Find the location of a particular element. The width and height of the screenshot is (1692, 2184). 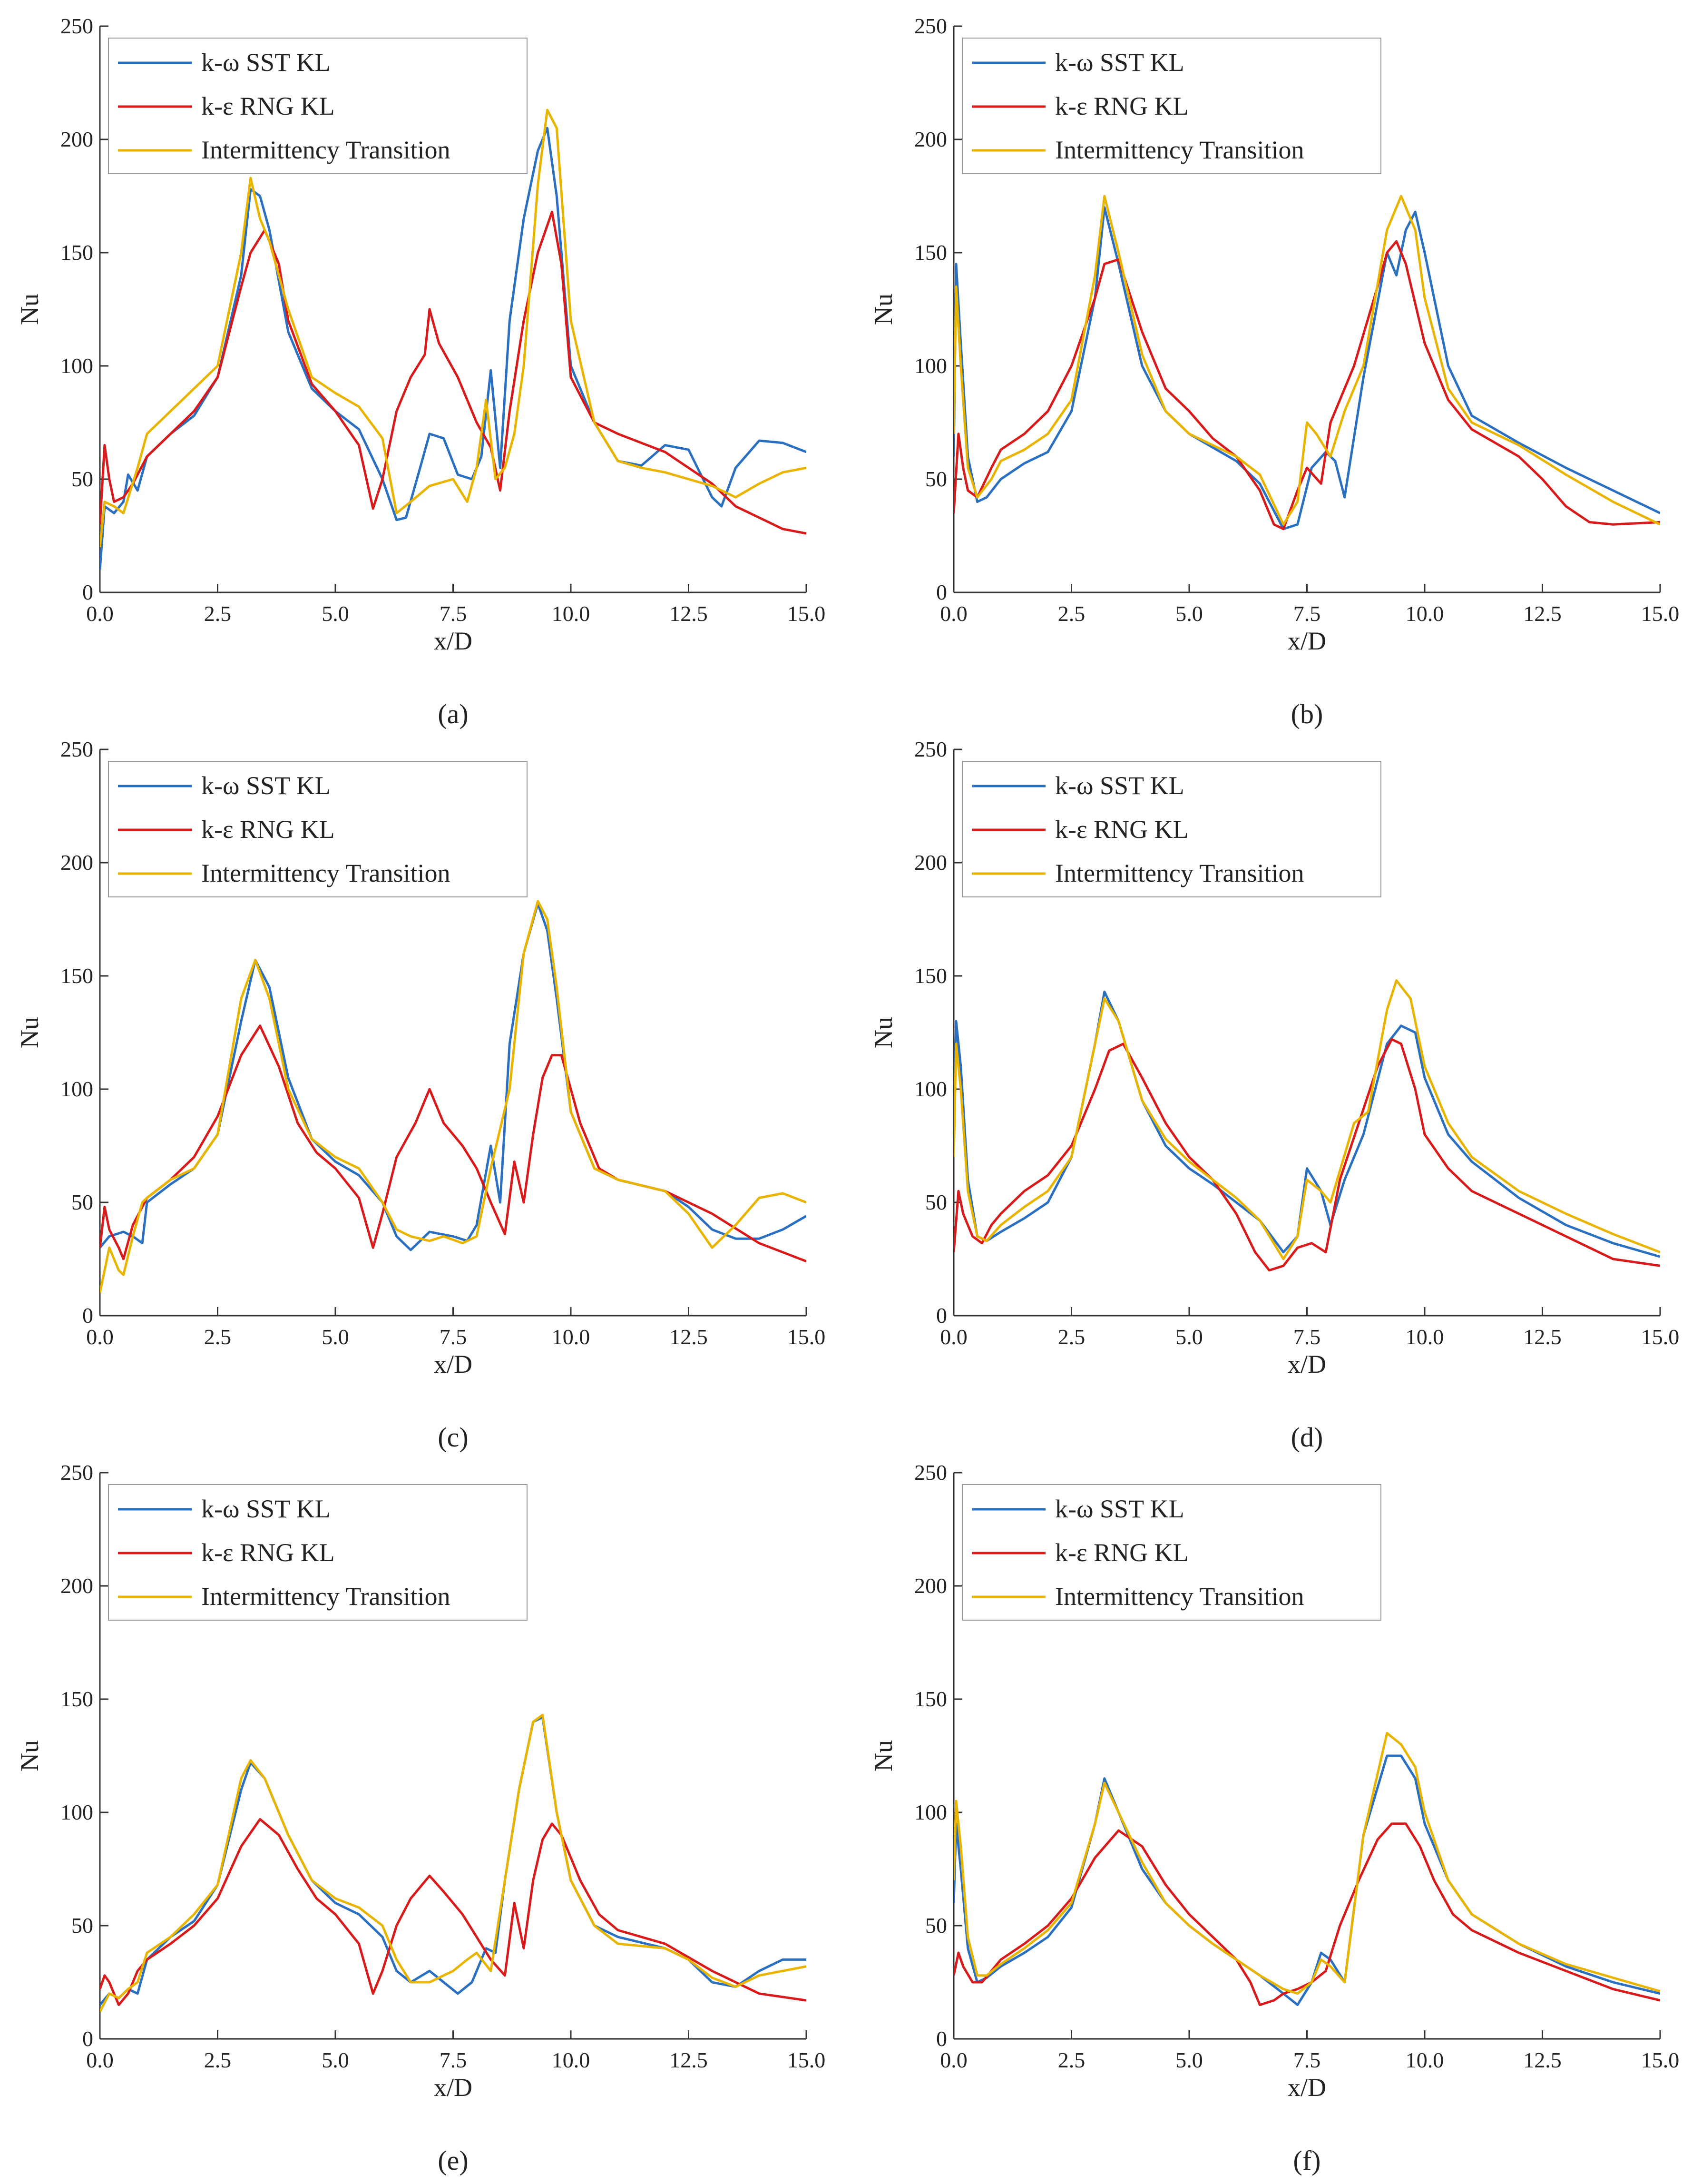

panel-label: (b) is located at coordinates (1307, 713).